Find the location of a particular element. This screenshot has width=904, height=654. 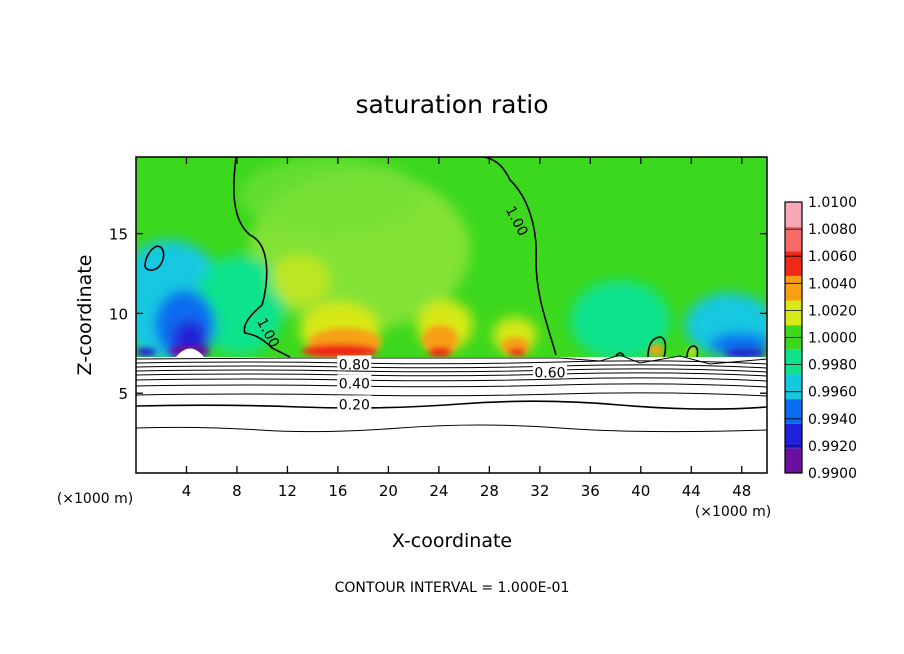

contour-label-group: 0.20 is located at coordinates (354, 404).